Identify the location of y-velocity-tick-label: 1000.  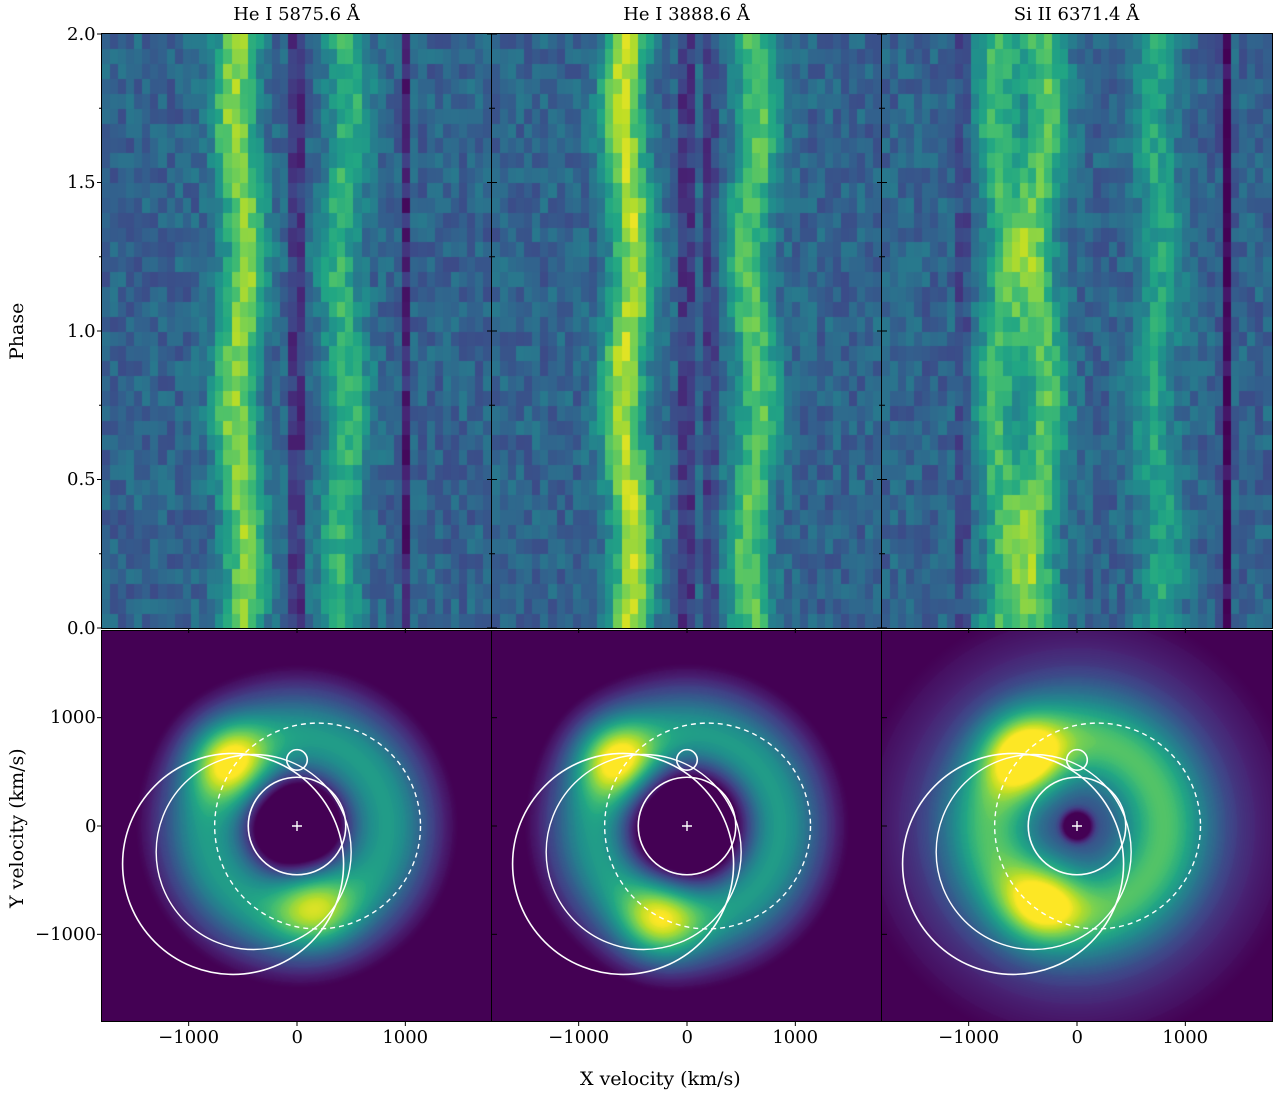
(73, 718).